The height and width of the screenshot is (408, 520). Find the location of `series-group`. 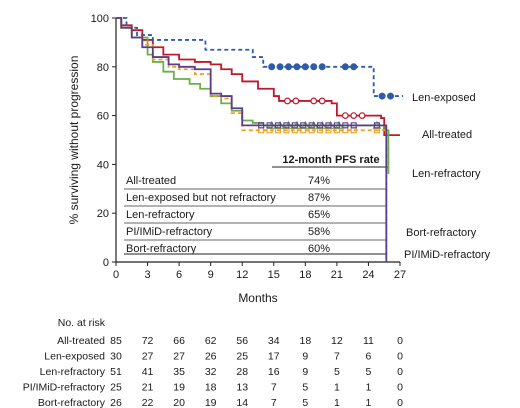

series-group is located at coordinates (260, 58).